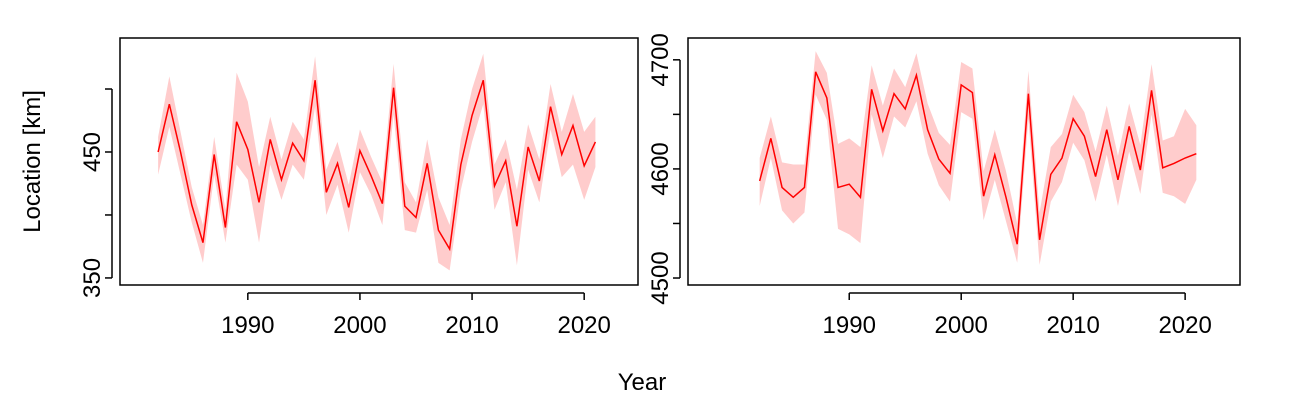 The height and width of the screenshot is (405, 1300). I want to click on y-tick-label: 4500, so click(660, 277).